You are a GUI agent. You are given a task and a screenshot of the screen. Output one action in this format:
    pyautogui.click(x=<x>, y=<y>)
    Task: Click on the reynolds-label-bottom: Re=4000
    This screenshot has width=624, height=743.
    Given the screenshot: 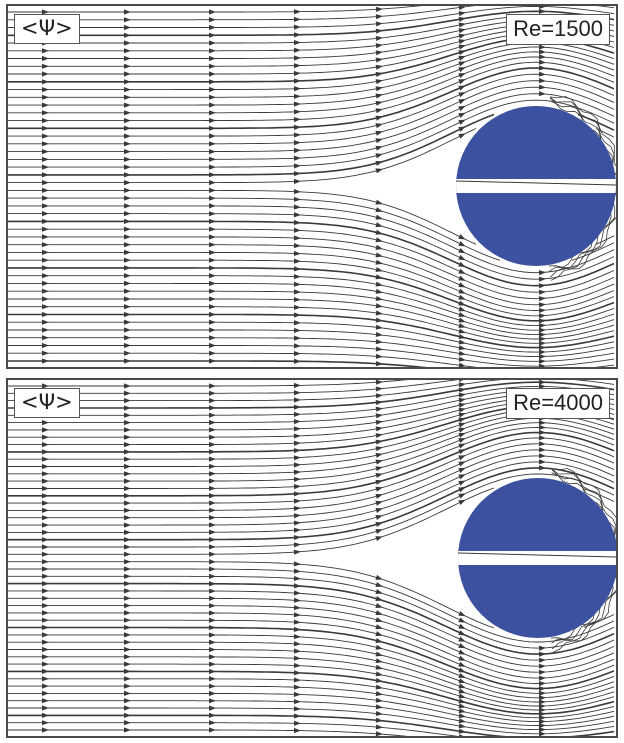 What is the action you would take?
    pyautogui.click(x=558, y=403)
    